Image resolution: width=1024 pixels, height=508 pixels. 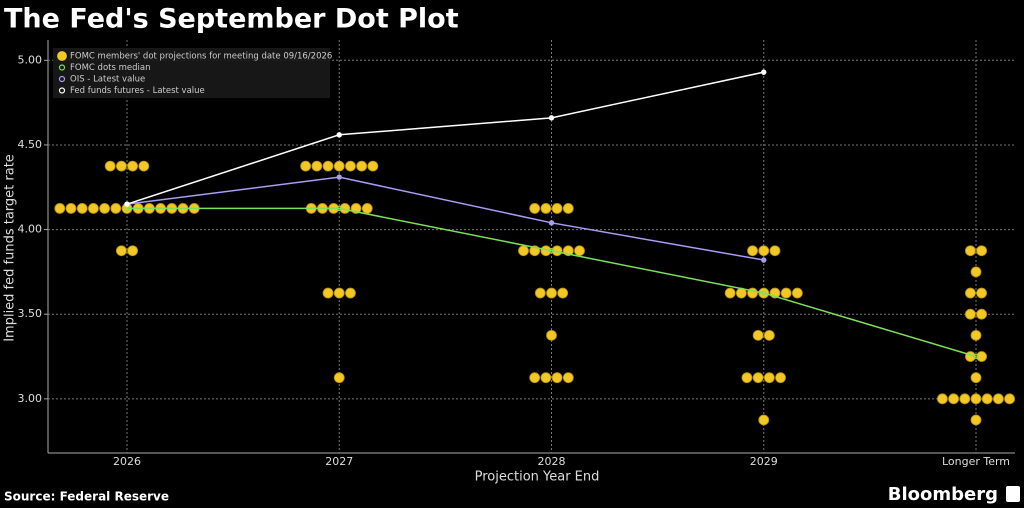 I want to click on y-tick-label: 4.50, so click(x=30, y=144).